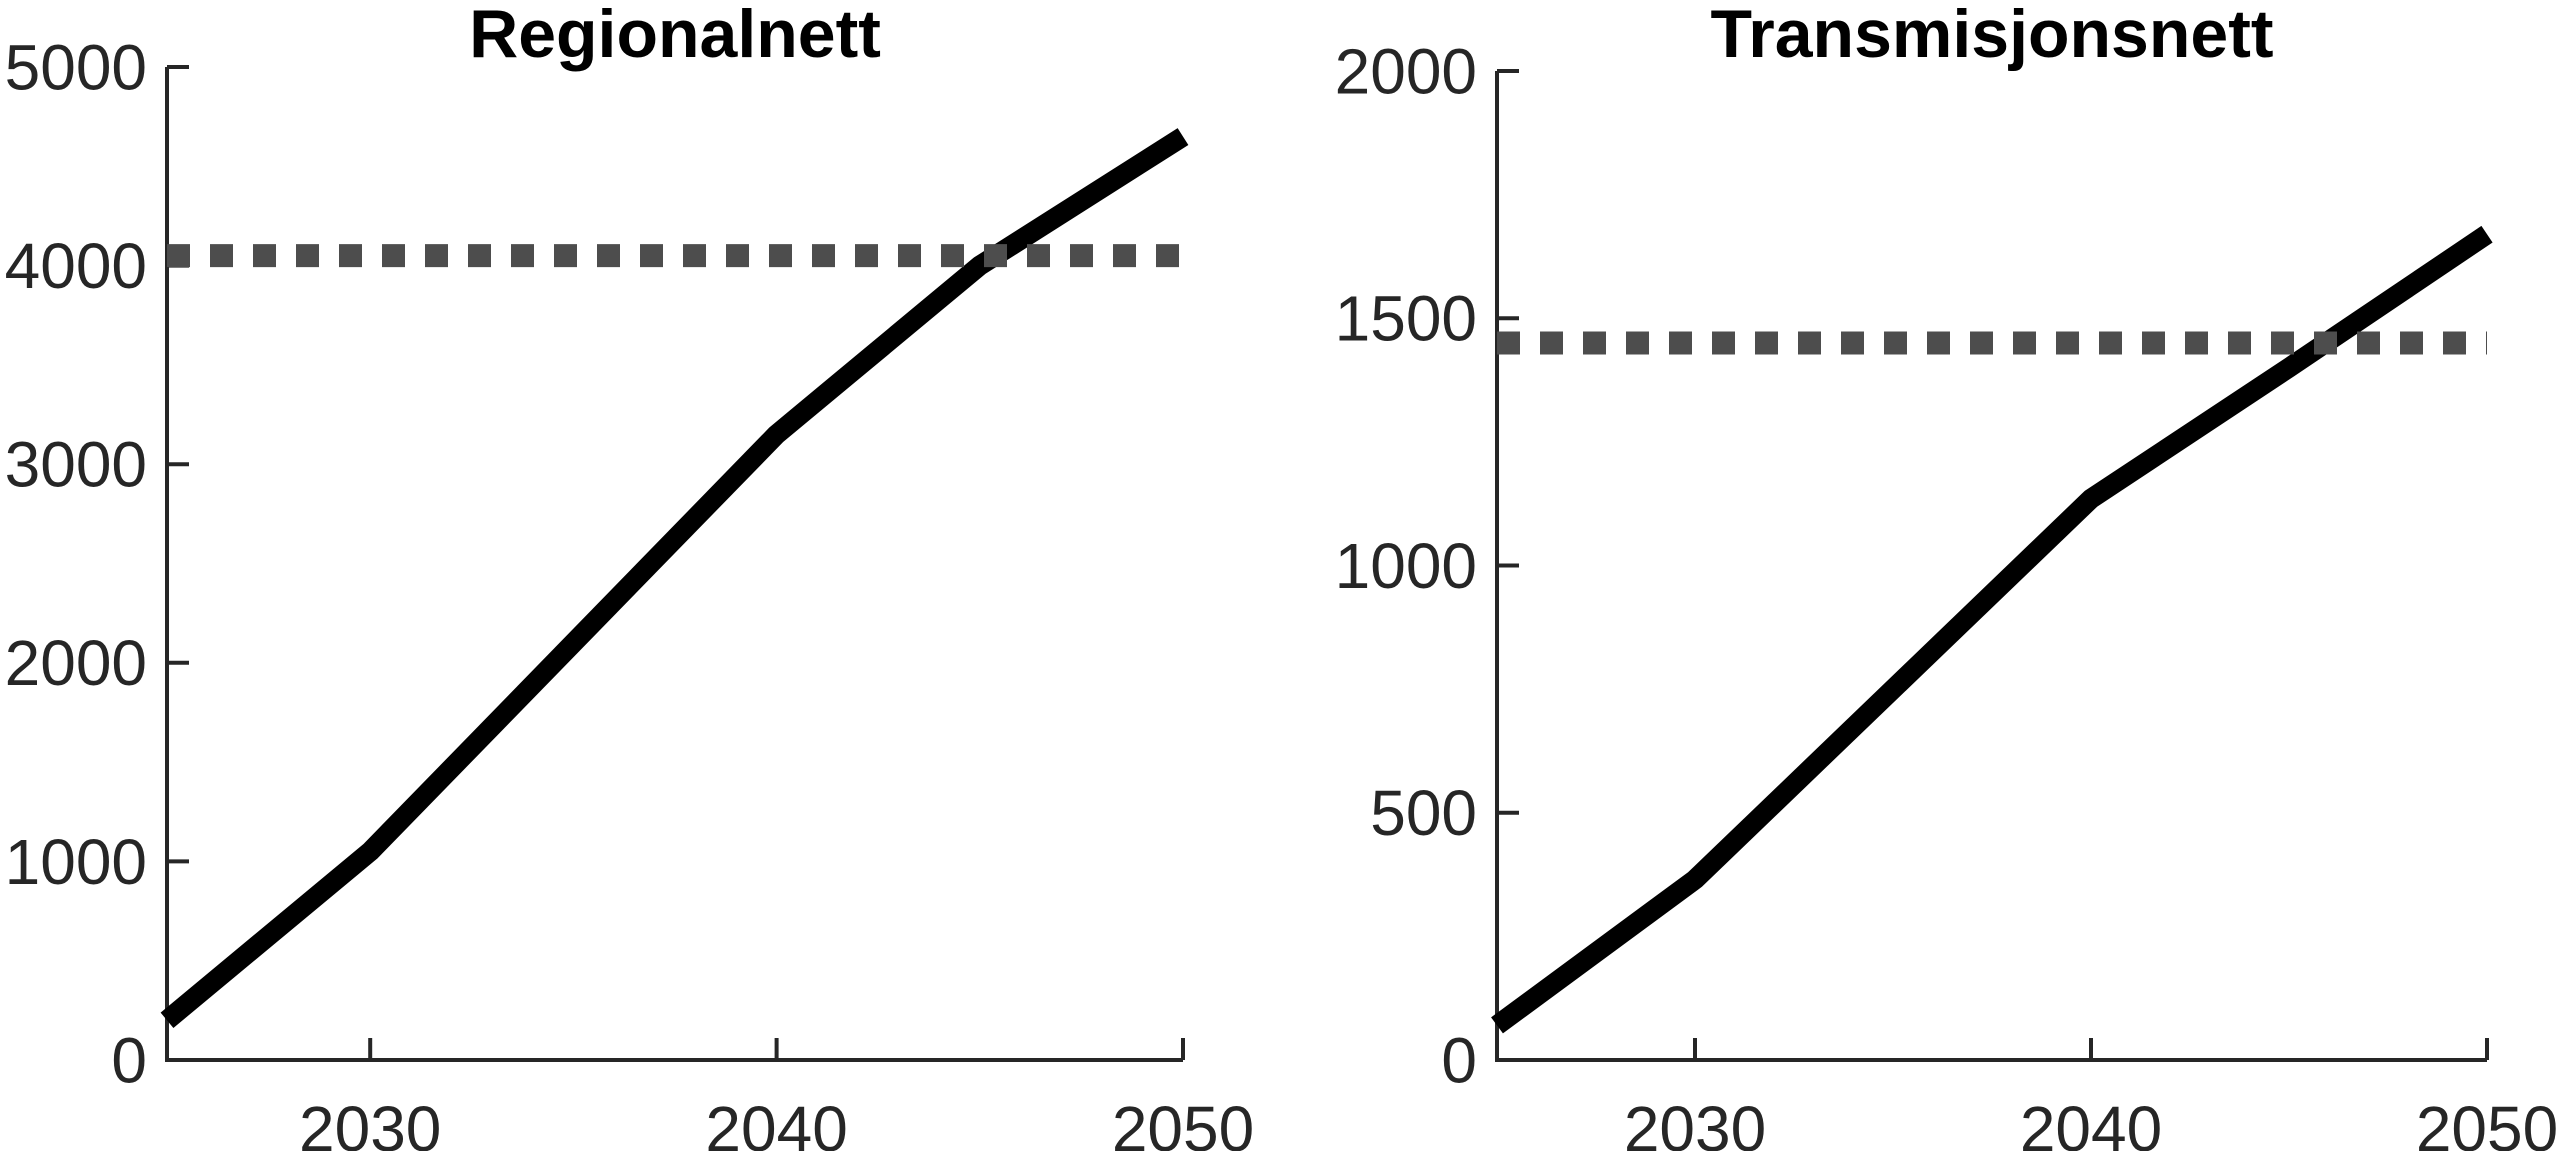  What do you see at coordinates (1406, 319) in the screenshot?
I see `y-tick-label: 1500` at bounding box center [1406, 319].